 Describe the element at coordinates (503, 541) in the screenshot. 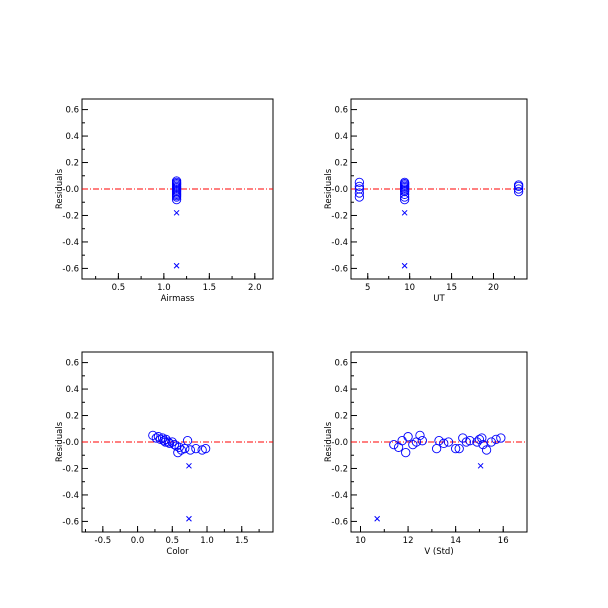

I see `x-tick-label: 16` at that location.